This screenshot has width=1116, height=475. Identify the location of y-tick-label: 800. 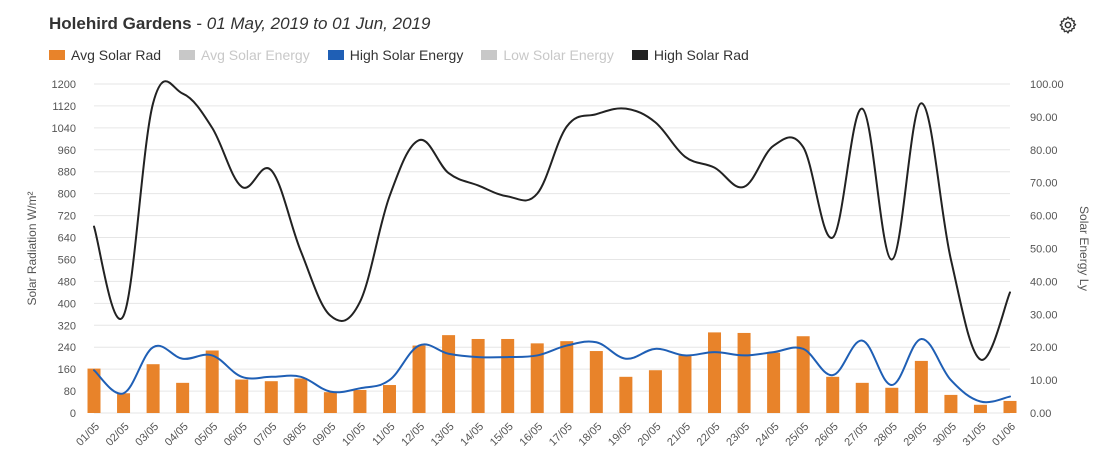
(67, 195).